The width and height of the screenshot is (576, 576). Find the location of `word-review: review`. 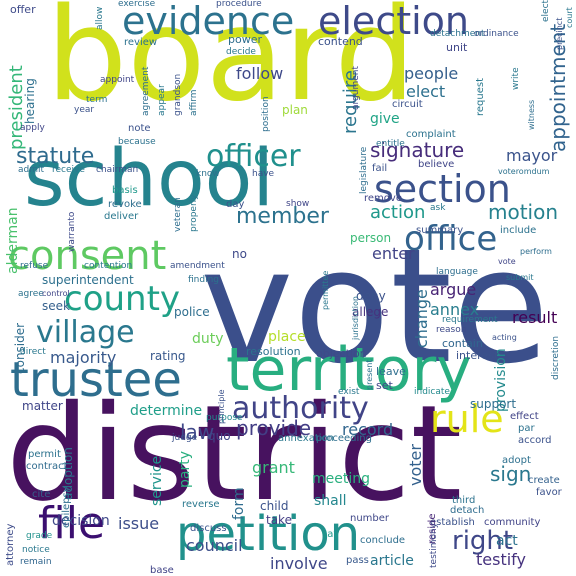

word-review: review is located at coordinates (141, 42).